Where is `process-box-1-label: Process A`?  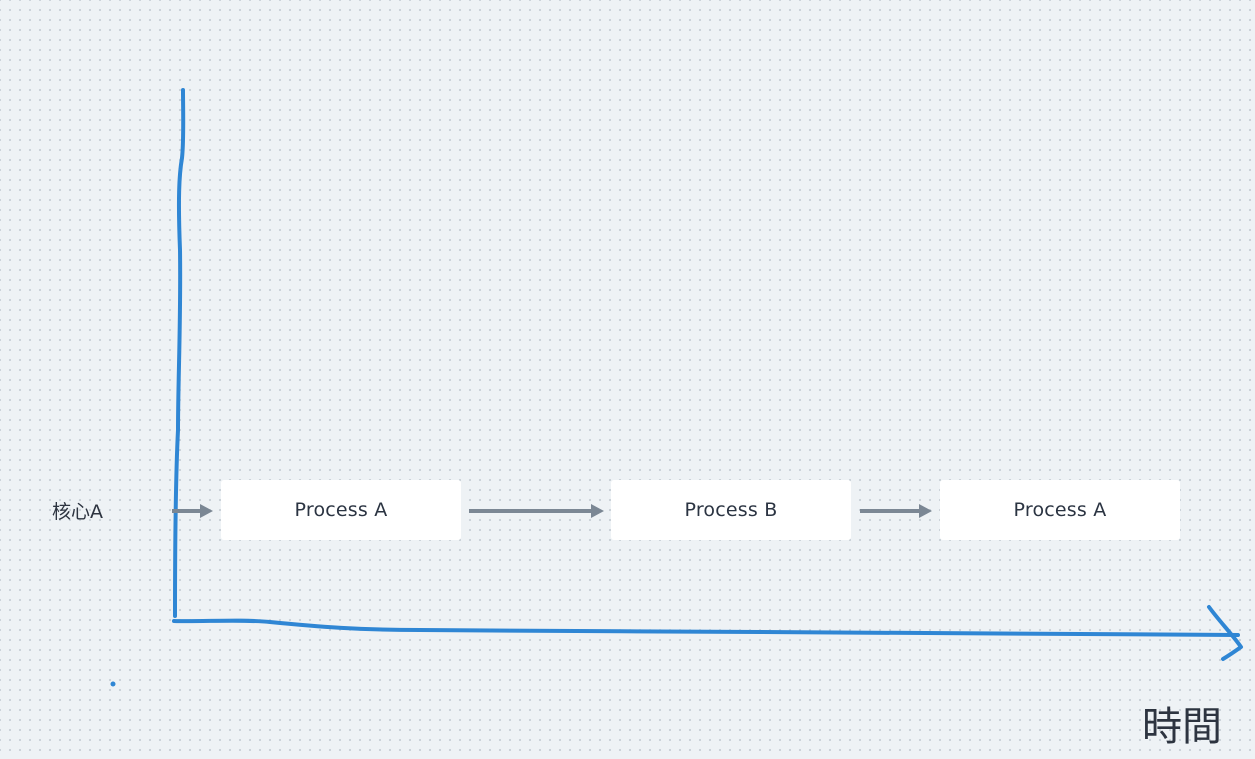 process-box-1-label: Process A is located at coordinates (341, 510).